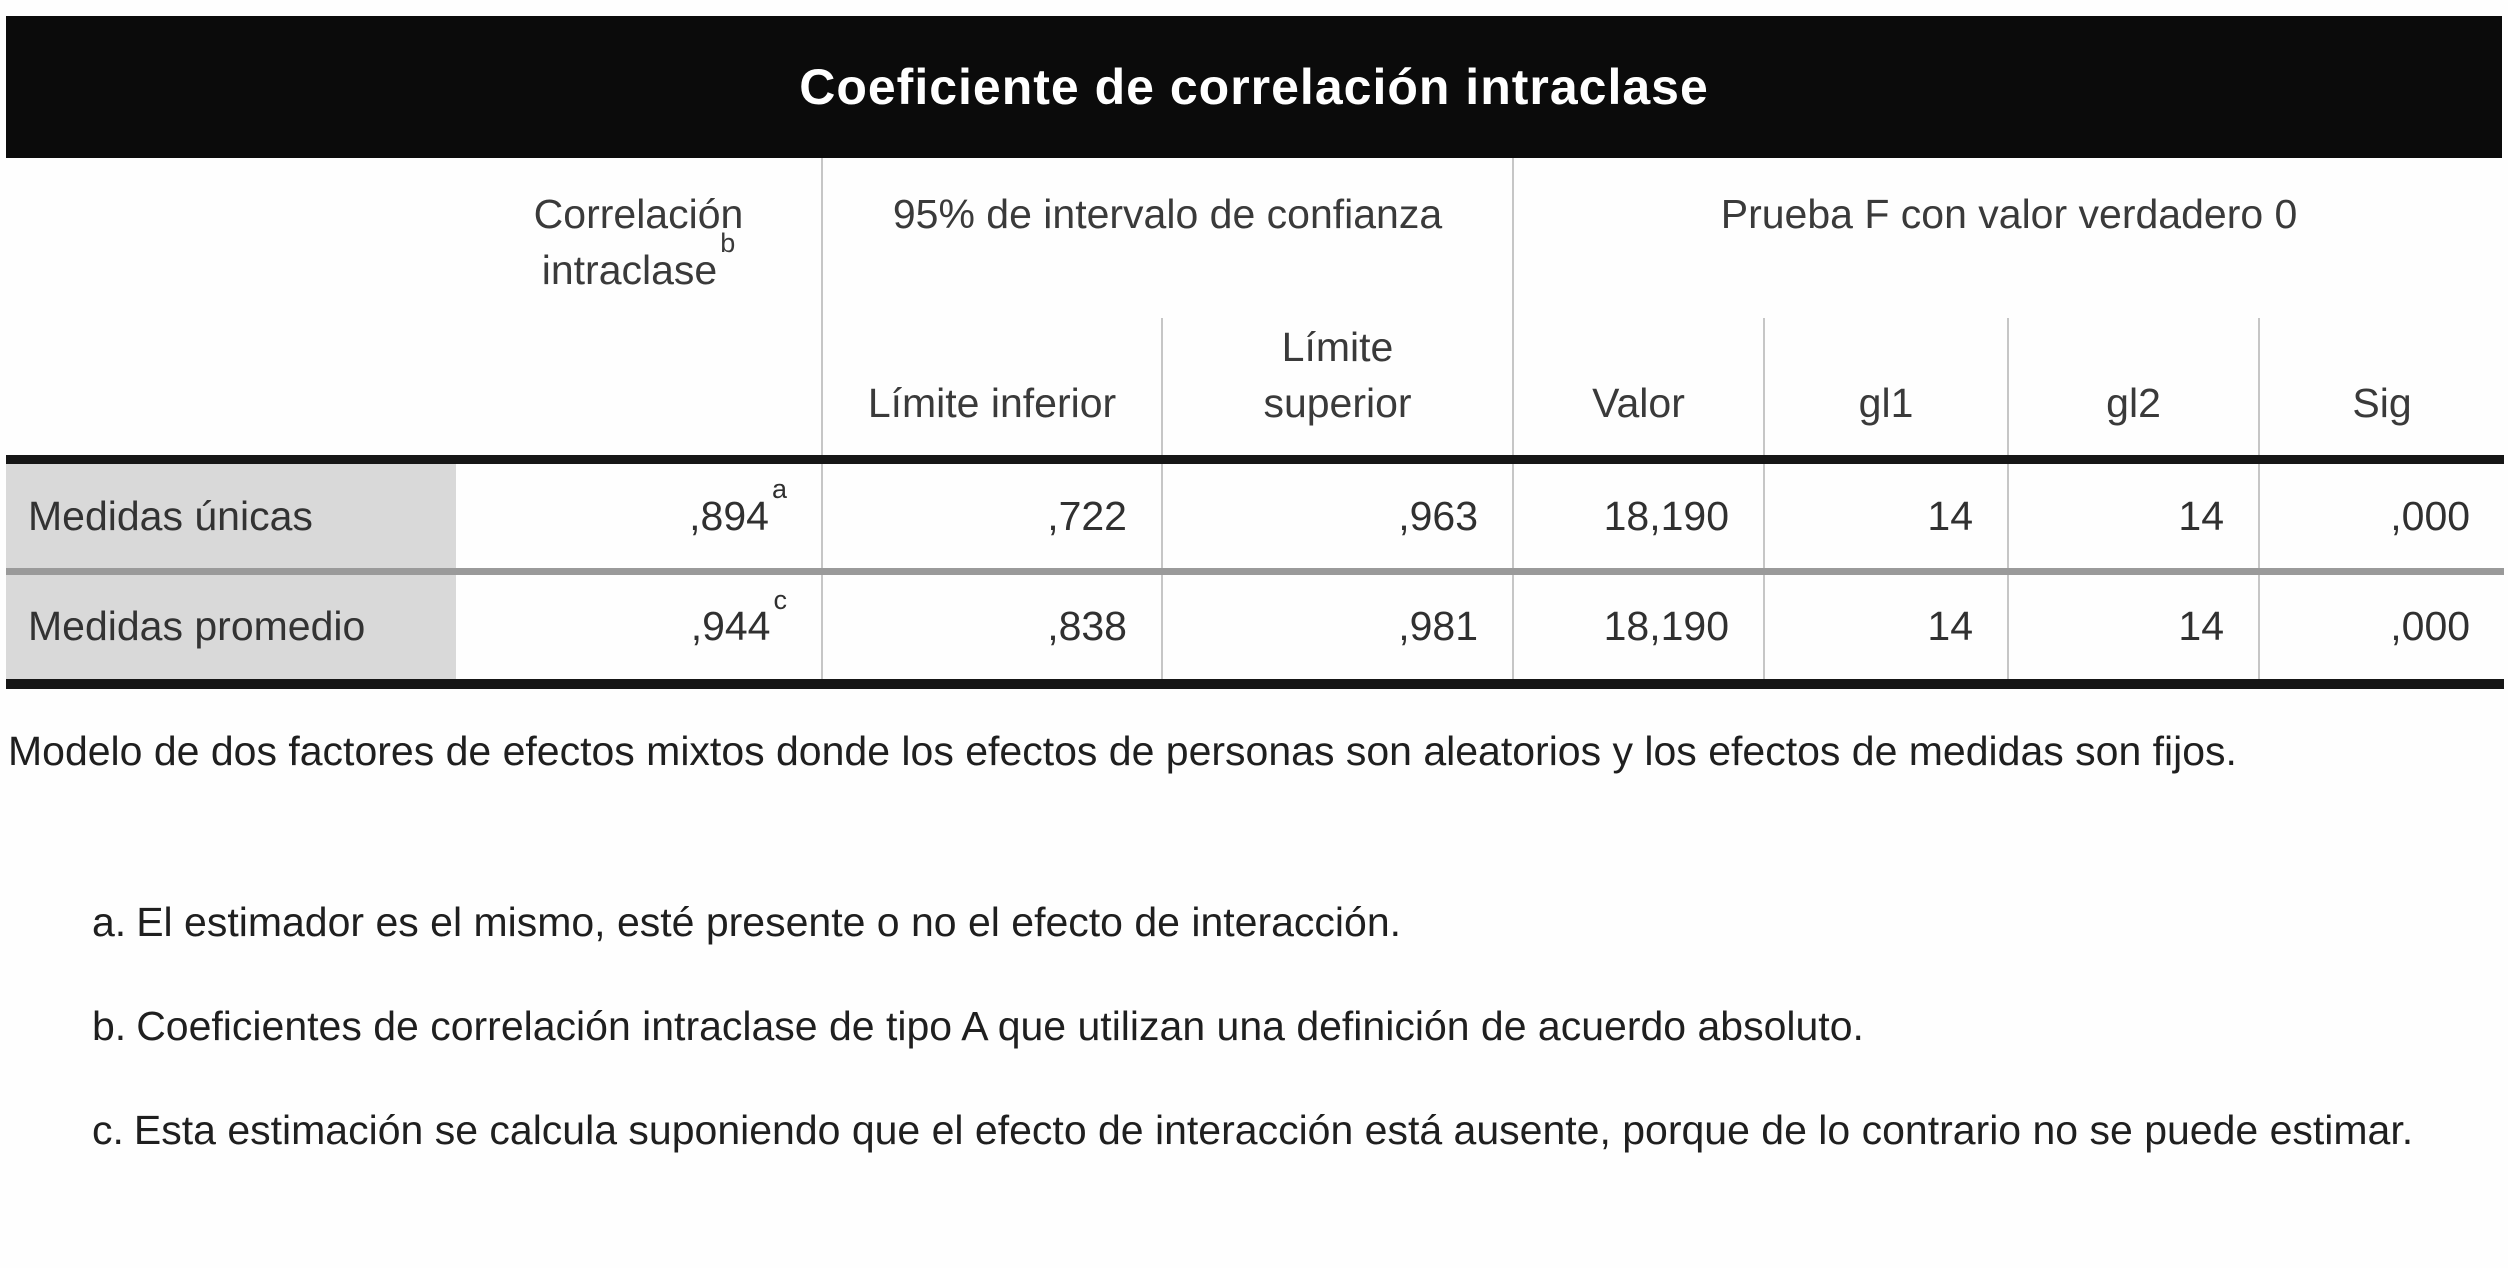 This screenshot has height=1268, width=2508. Describe the element at coordinates (2381, 389) in the screenshot. I see `header-sig: Sig` at that location.